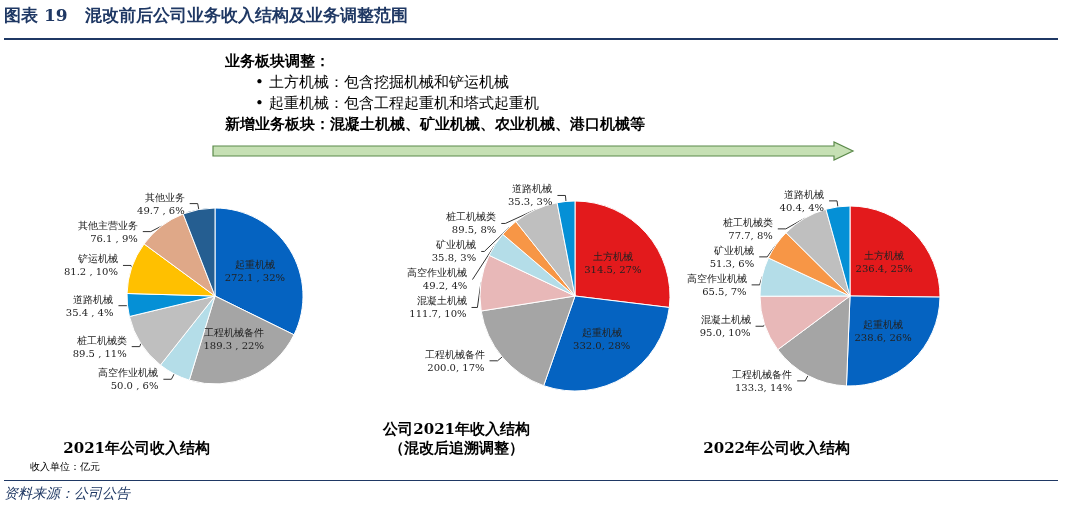 This screenshot has height=511, width=1066. I want to click on data-label: 35.4 , 4%, so click(89, 312).